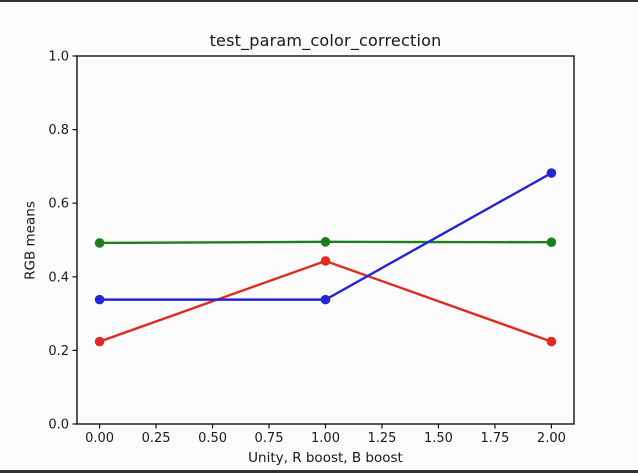 This screenshot has width=638, height=473. Describe the element at coordinates (269, 438) in the screenshot. I see `x-tick-label: 0.75` at that location.